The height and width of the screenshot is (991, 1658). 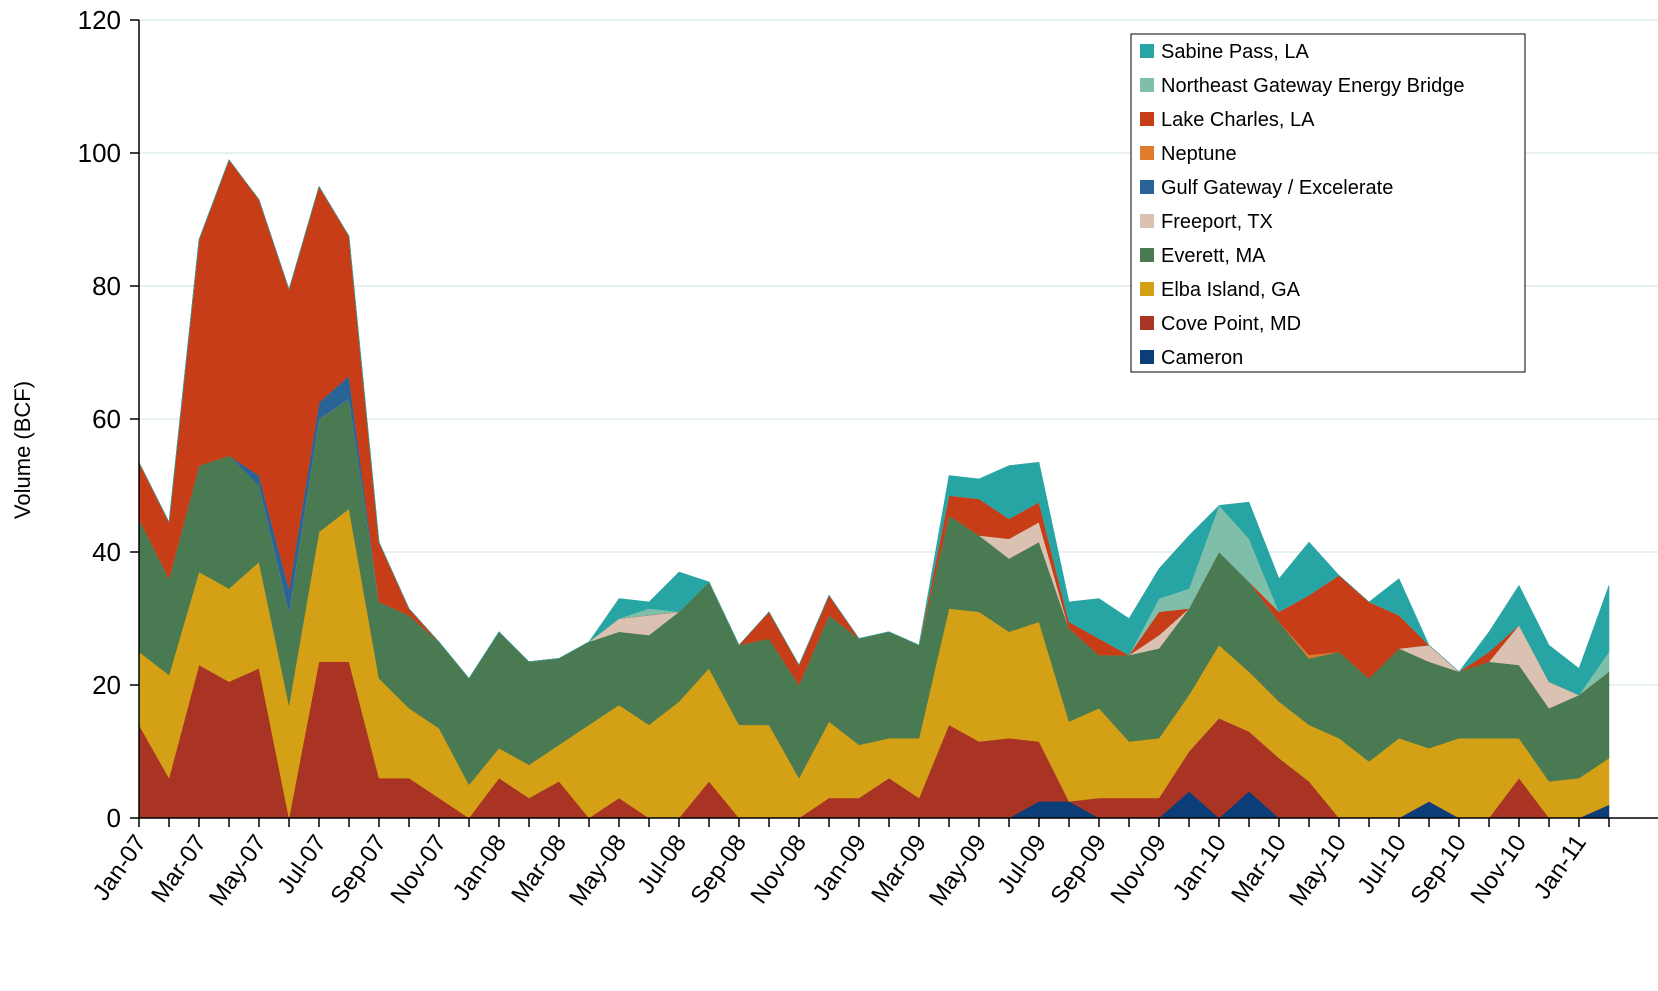 What do you see at coordinates (662, 864) in the screenshot?
I see `x-tick-label: Jul-08` at bounding box center [662, 864].